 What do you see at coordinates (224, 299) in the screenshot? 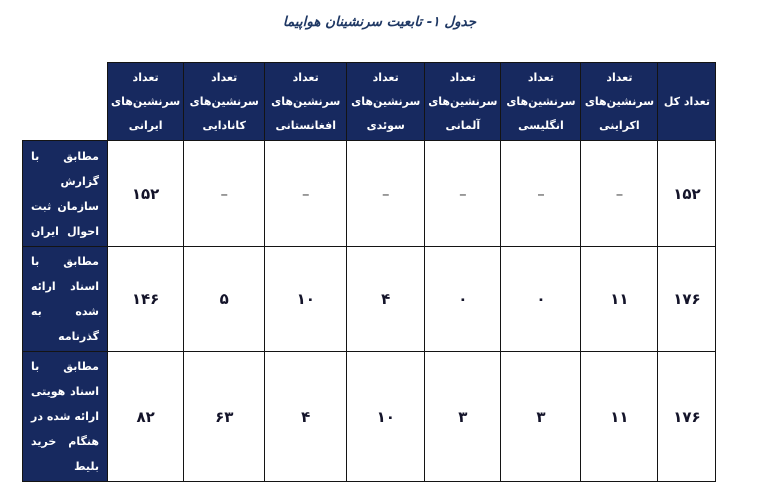
I see `cell-value: ۵` at bounding box center [224, 299].